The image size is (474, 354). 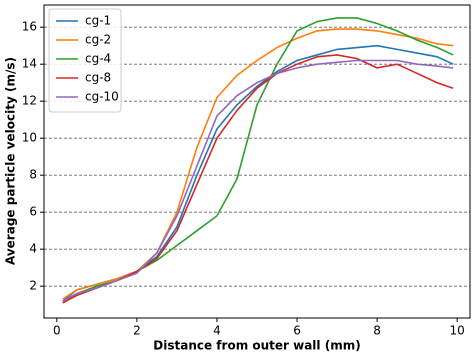 I want to click on legend-label: cg-2, so click(x=98, y=40).